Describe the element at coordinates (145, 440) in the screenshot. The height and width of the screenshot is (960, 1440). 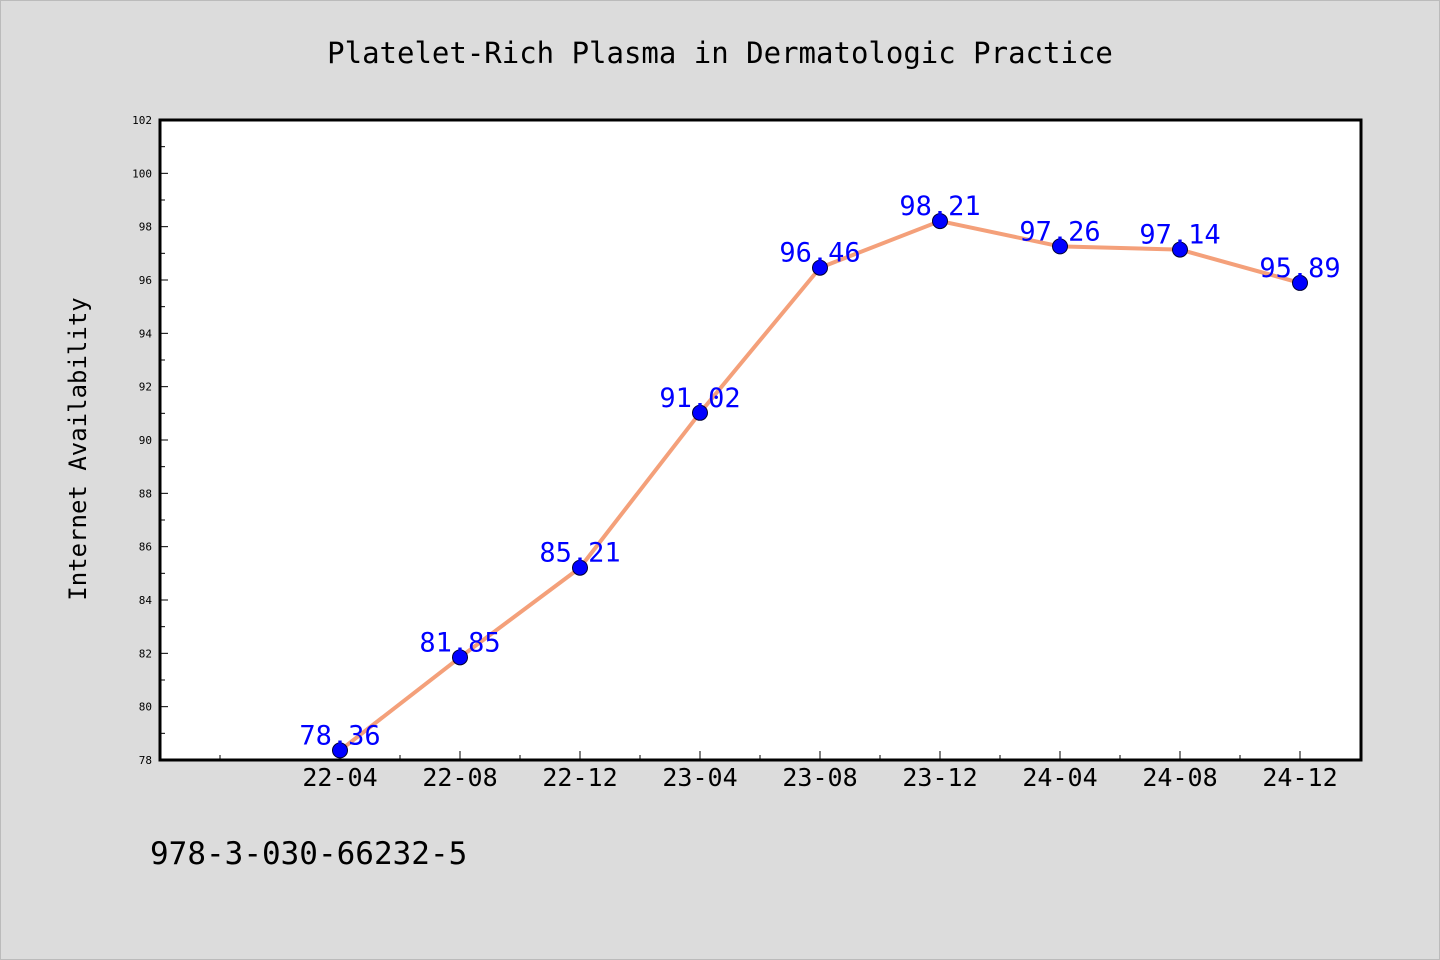
I see `y-tick-label: 90` at that location.